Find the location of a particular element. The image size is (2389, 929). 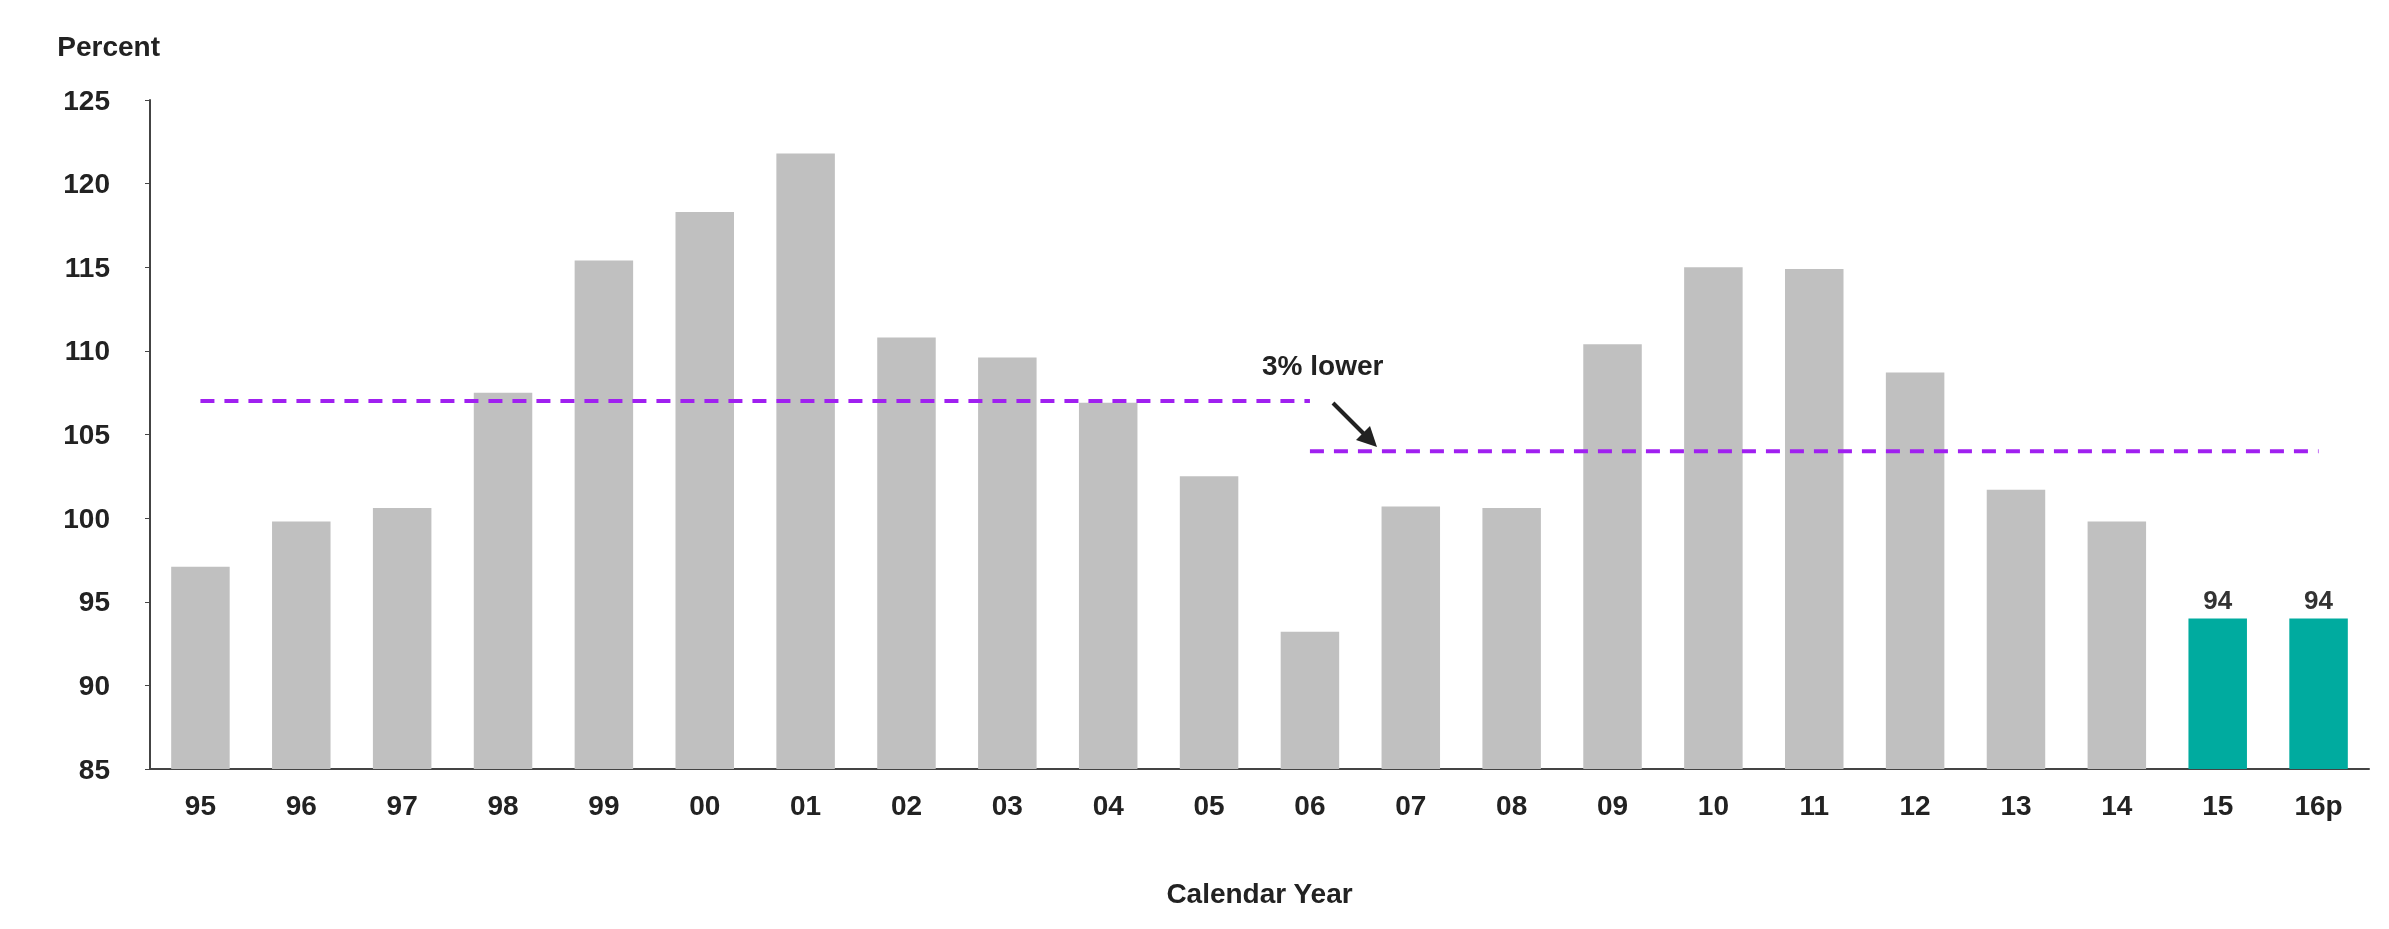

x-tick-label: 02 is located at coordinates (906, 805).